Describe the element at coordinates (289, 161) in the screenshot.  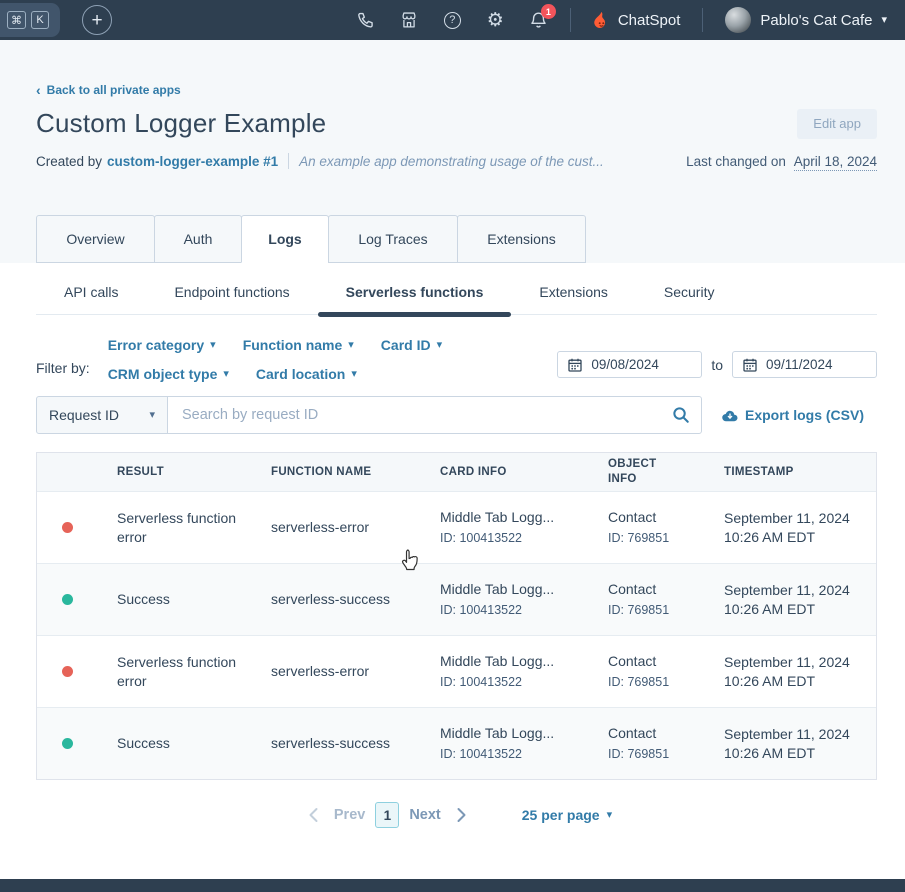
I see `meta-divider` at that location.